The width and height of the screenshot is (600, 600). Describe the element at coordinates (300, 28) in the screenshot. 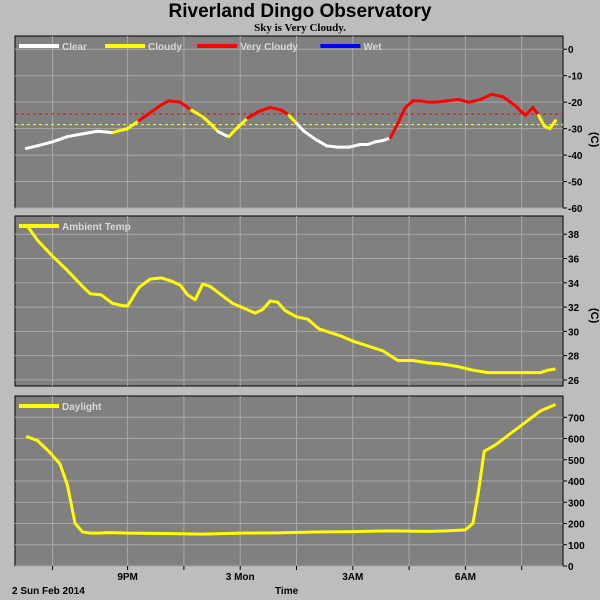

I see `sky-status-subtitle: Sky is Very Cloudy.` at that location.